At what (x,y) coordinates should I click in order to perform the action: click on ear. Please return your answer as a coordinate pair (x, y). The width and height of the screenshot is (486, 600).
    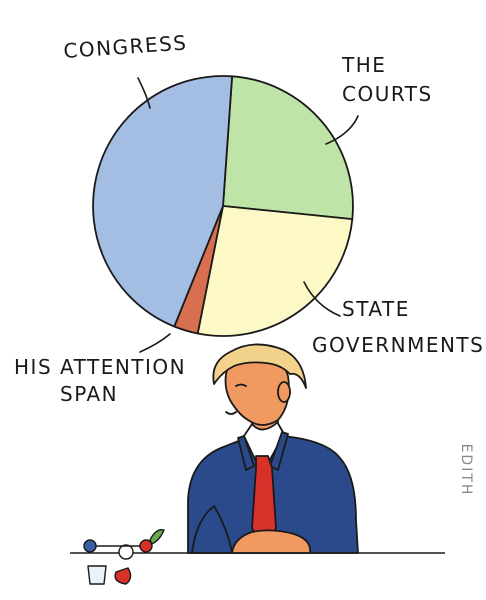
    Looking at the image, I should click on (284, 392).